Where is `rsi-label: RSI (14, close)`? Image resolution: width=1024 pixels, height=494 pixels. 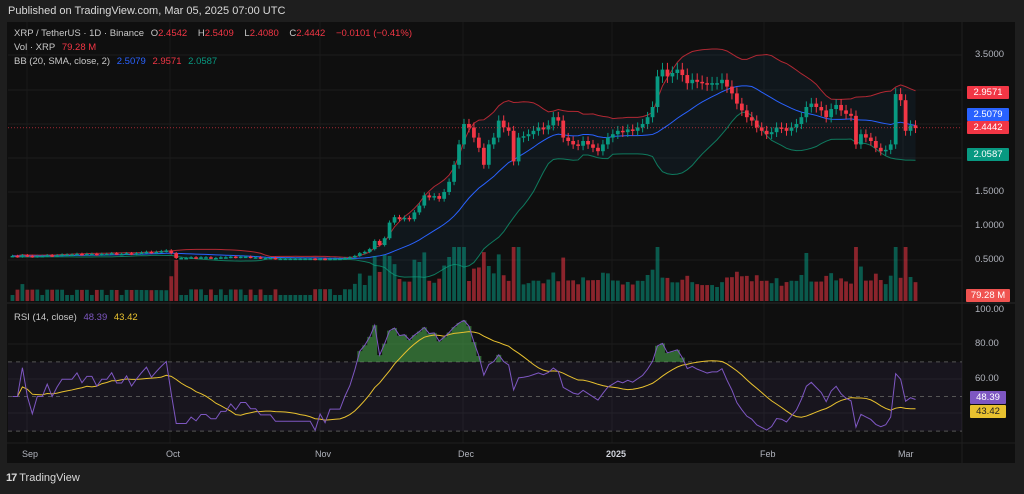
rsi-label: RSI (14, close) is located at coordinates (45, 317).